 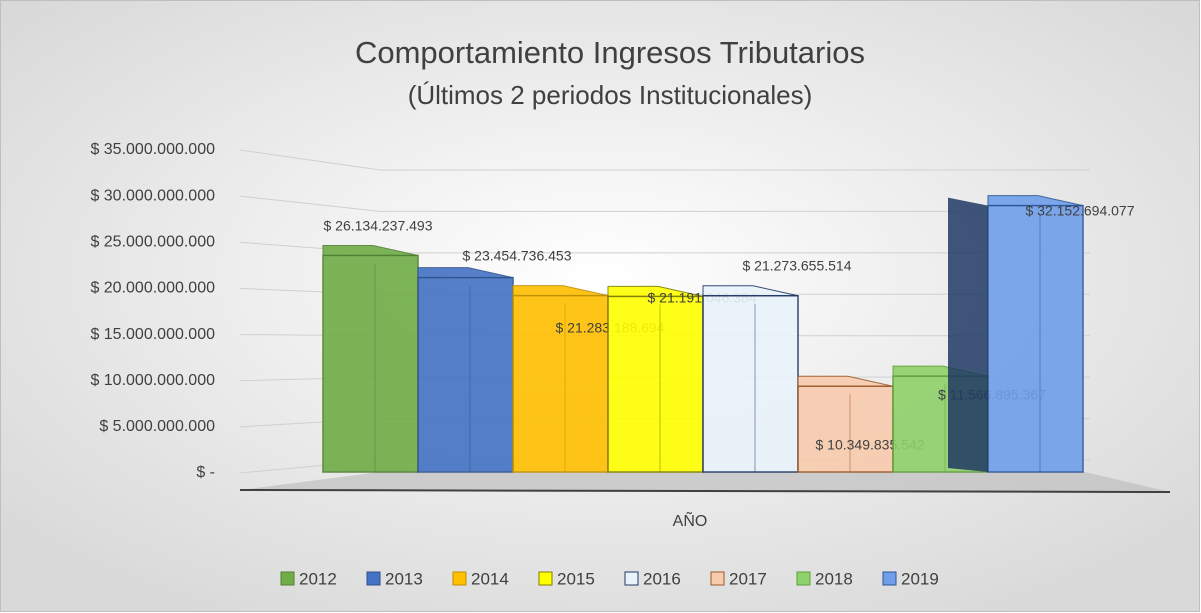 I want to click on y-tick-label: $ -, so click(x=205, y=472).